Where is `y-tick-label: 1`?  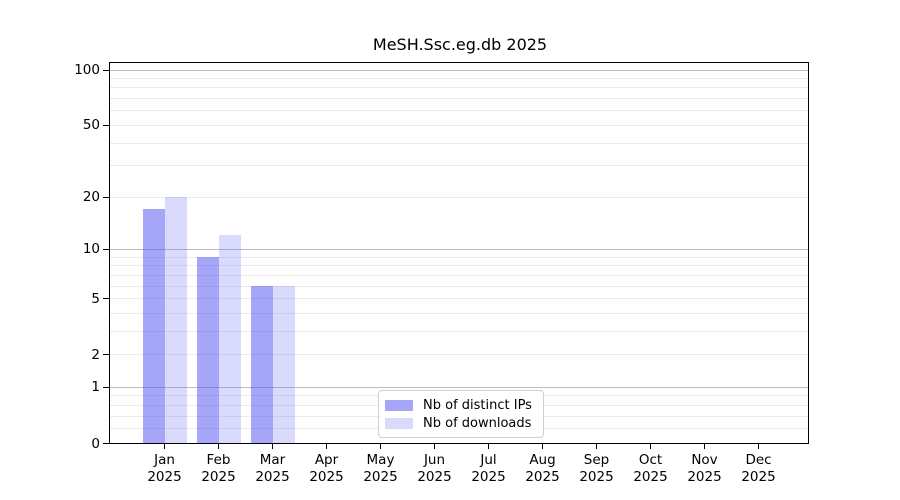
y-tick-label: 1 is located at coordinates (95, 387).